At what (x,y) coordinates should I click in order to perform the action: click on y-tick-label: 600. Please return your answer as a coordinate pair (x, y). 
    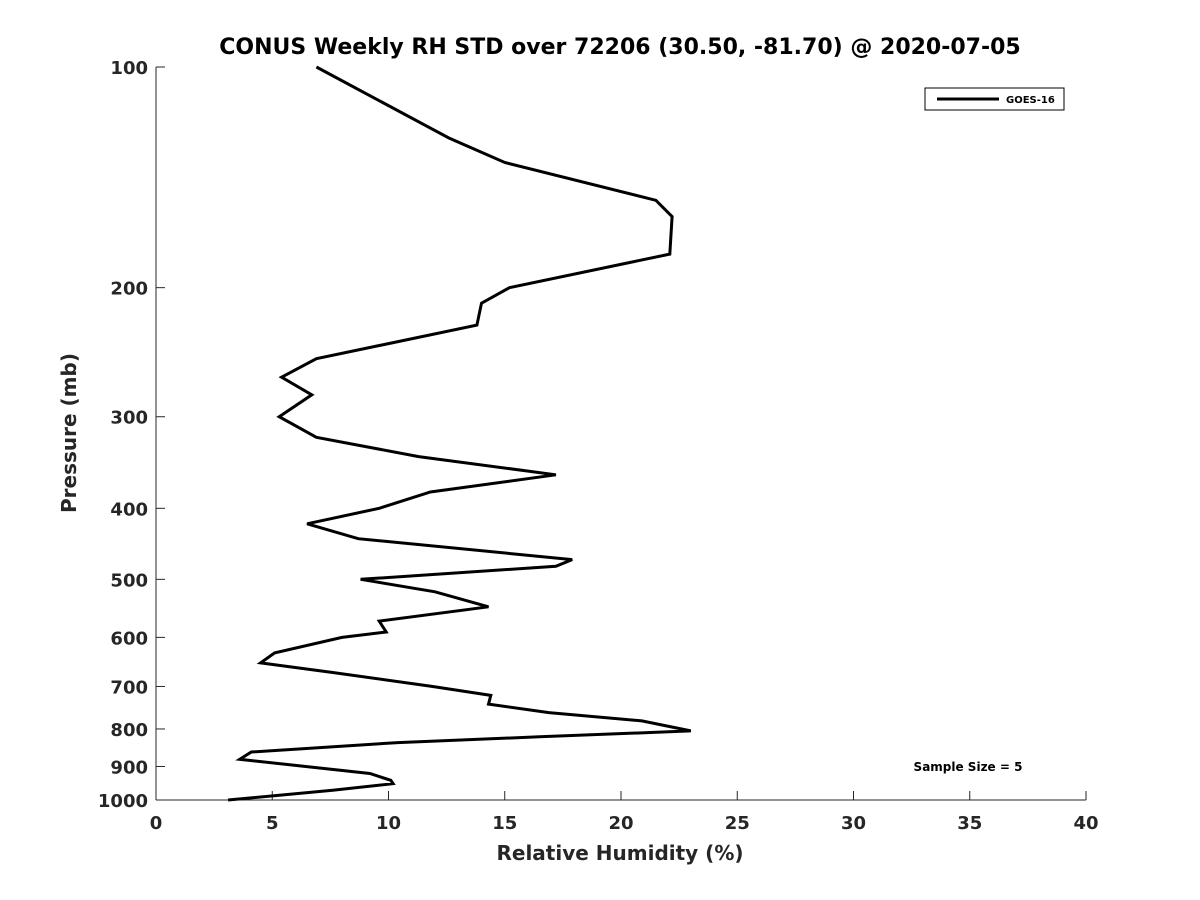
    Looking at the image, I should click on (129, 638).